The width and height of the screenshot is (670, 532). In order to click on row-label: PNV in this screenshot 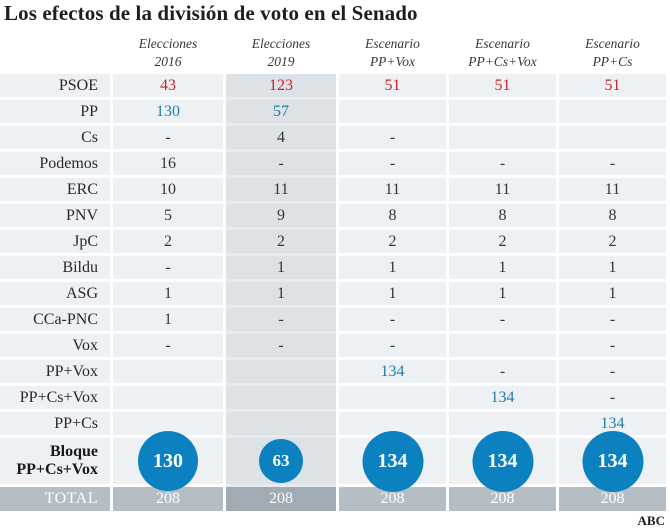, I will do `click(55, 215)`.